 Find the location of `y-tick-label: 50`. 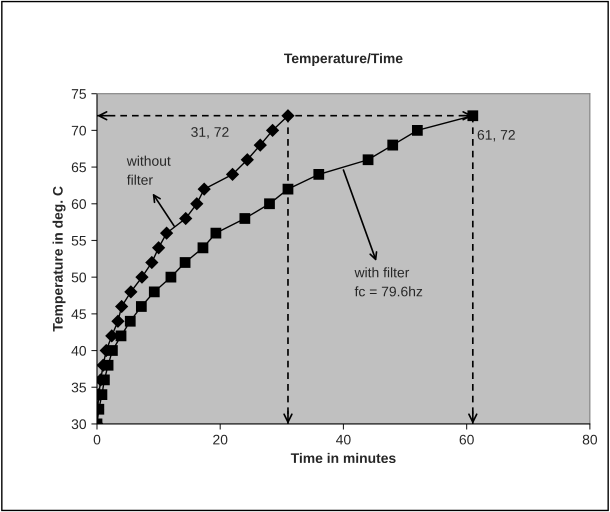

y-tick-label: 50 is located at coordinates (79, 277).